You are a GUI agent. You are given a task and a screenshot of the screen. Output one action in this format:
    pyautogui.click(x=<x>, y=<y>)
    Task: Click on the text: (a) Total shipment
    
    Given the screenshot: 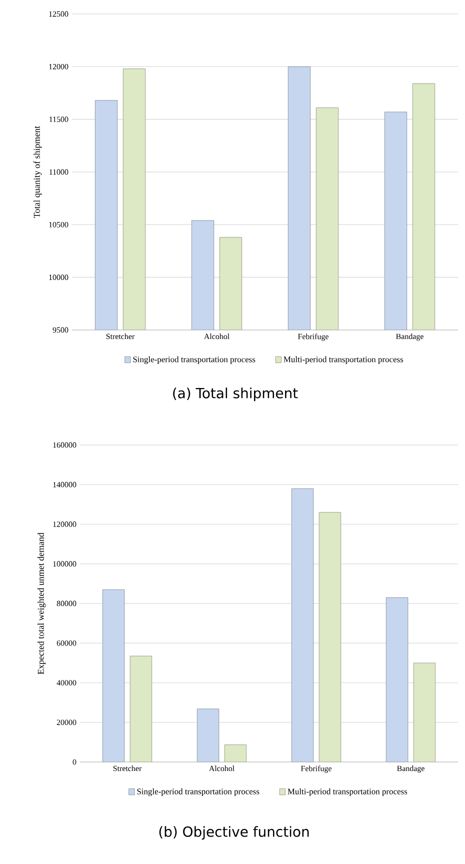 What is the action you would take?
    pyautogui.click(x=235, y=395)
    